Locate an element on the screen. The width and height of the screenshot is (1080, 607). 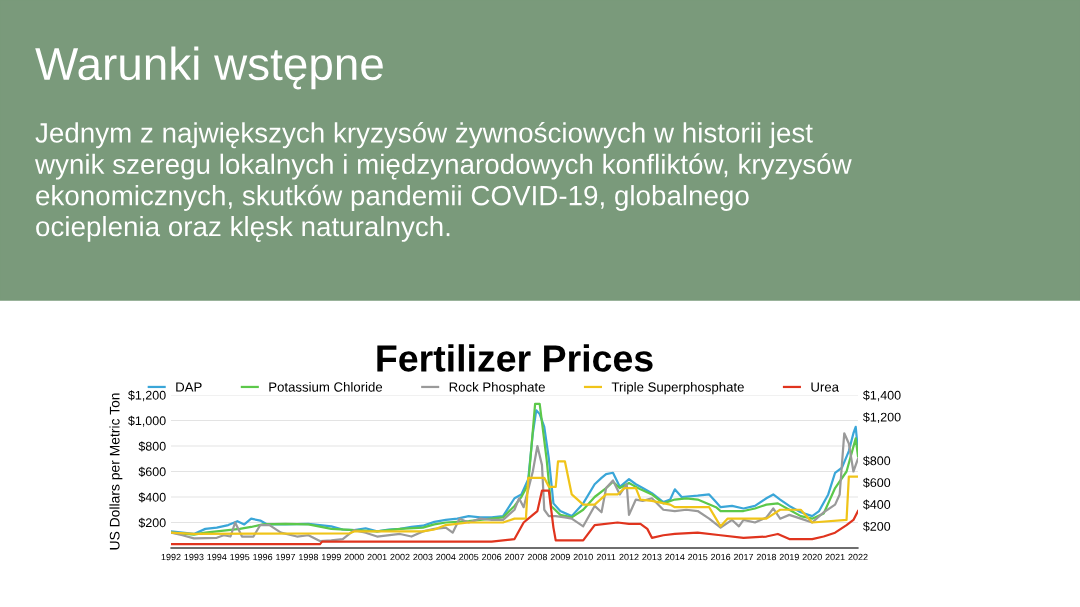
y-tick-label: $200 is located at coordinates (152, 522).